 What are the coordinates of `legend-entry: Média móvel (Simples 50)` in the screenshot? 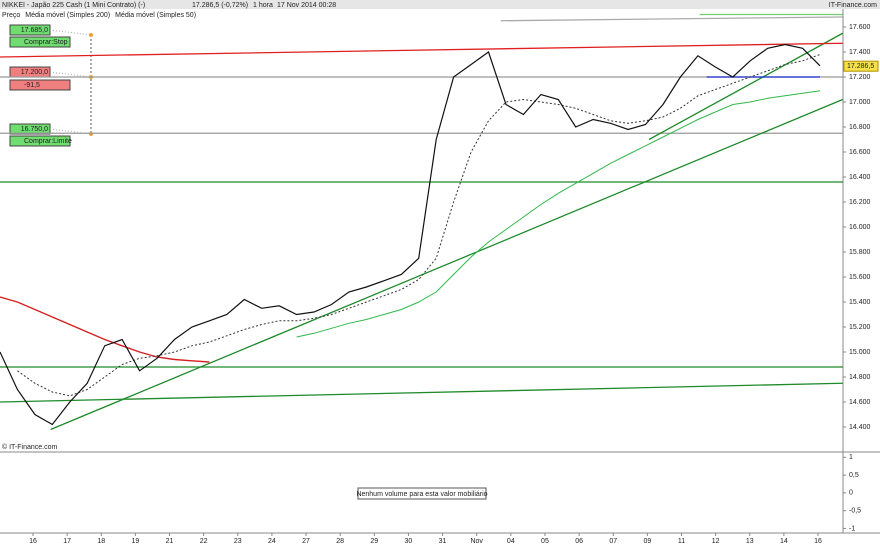 It's located at (155, 15).